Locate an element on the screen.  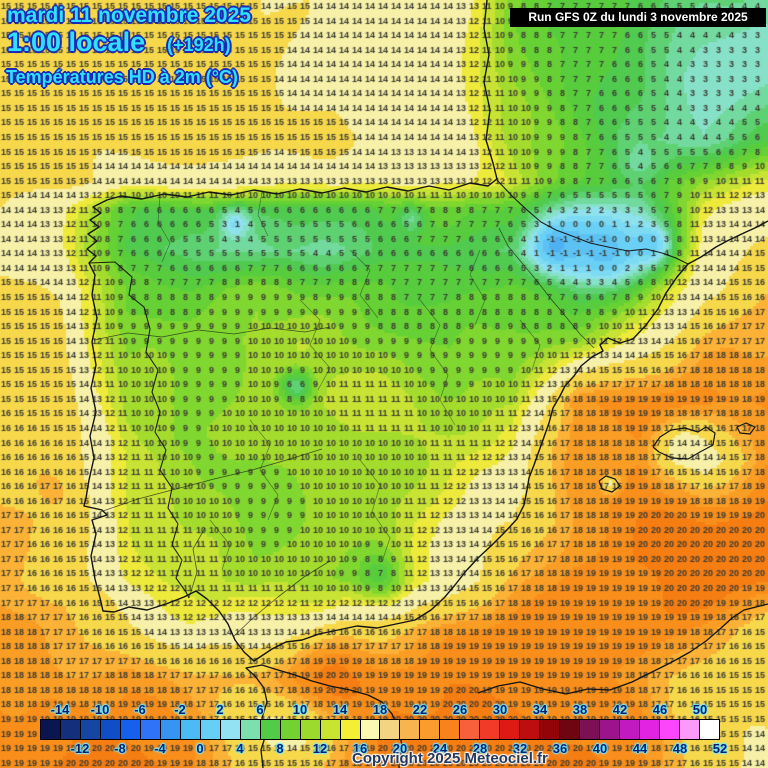
scale-label-top: 46 is located at coordinates (660, 709).